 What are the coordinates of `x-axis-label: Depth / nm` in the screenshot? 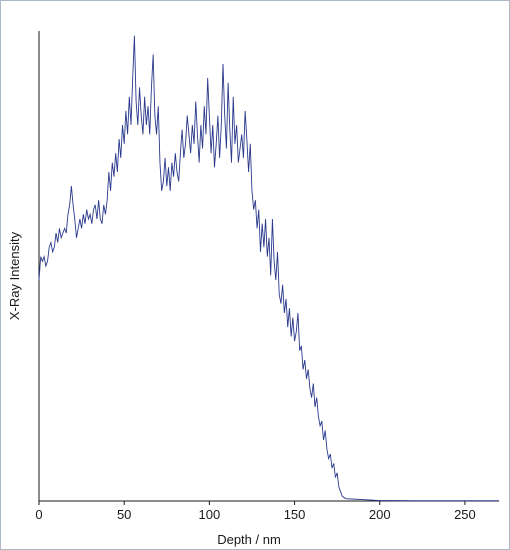 It's located at (249, 539).